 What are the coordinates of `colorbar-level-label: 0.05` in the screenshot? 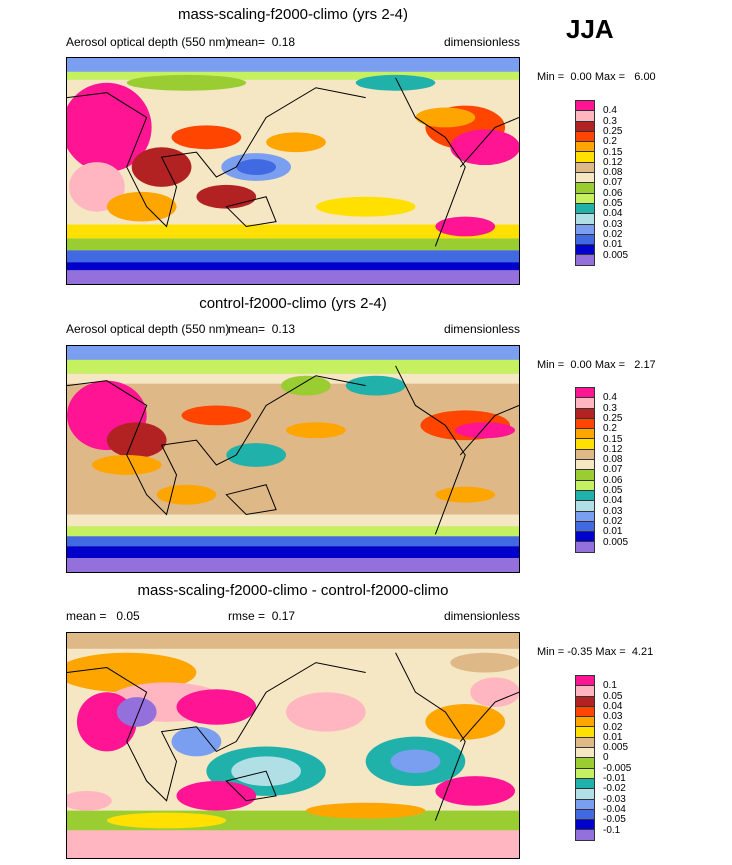 It's located at (613, 490).